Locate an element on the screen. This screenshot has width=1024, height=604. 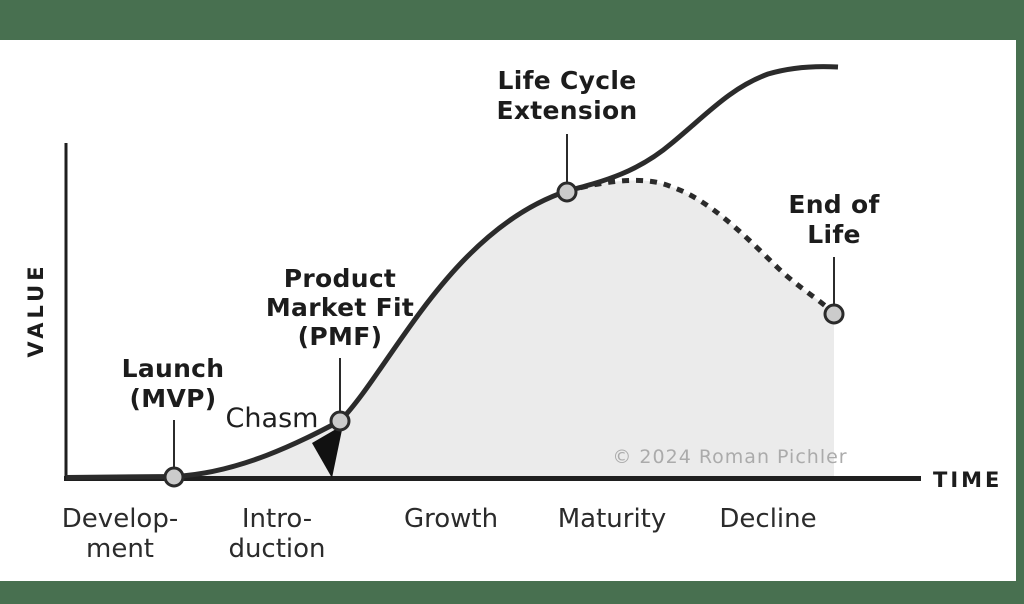
decline-dashed-curve is located at coordinates (701, 246).